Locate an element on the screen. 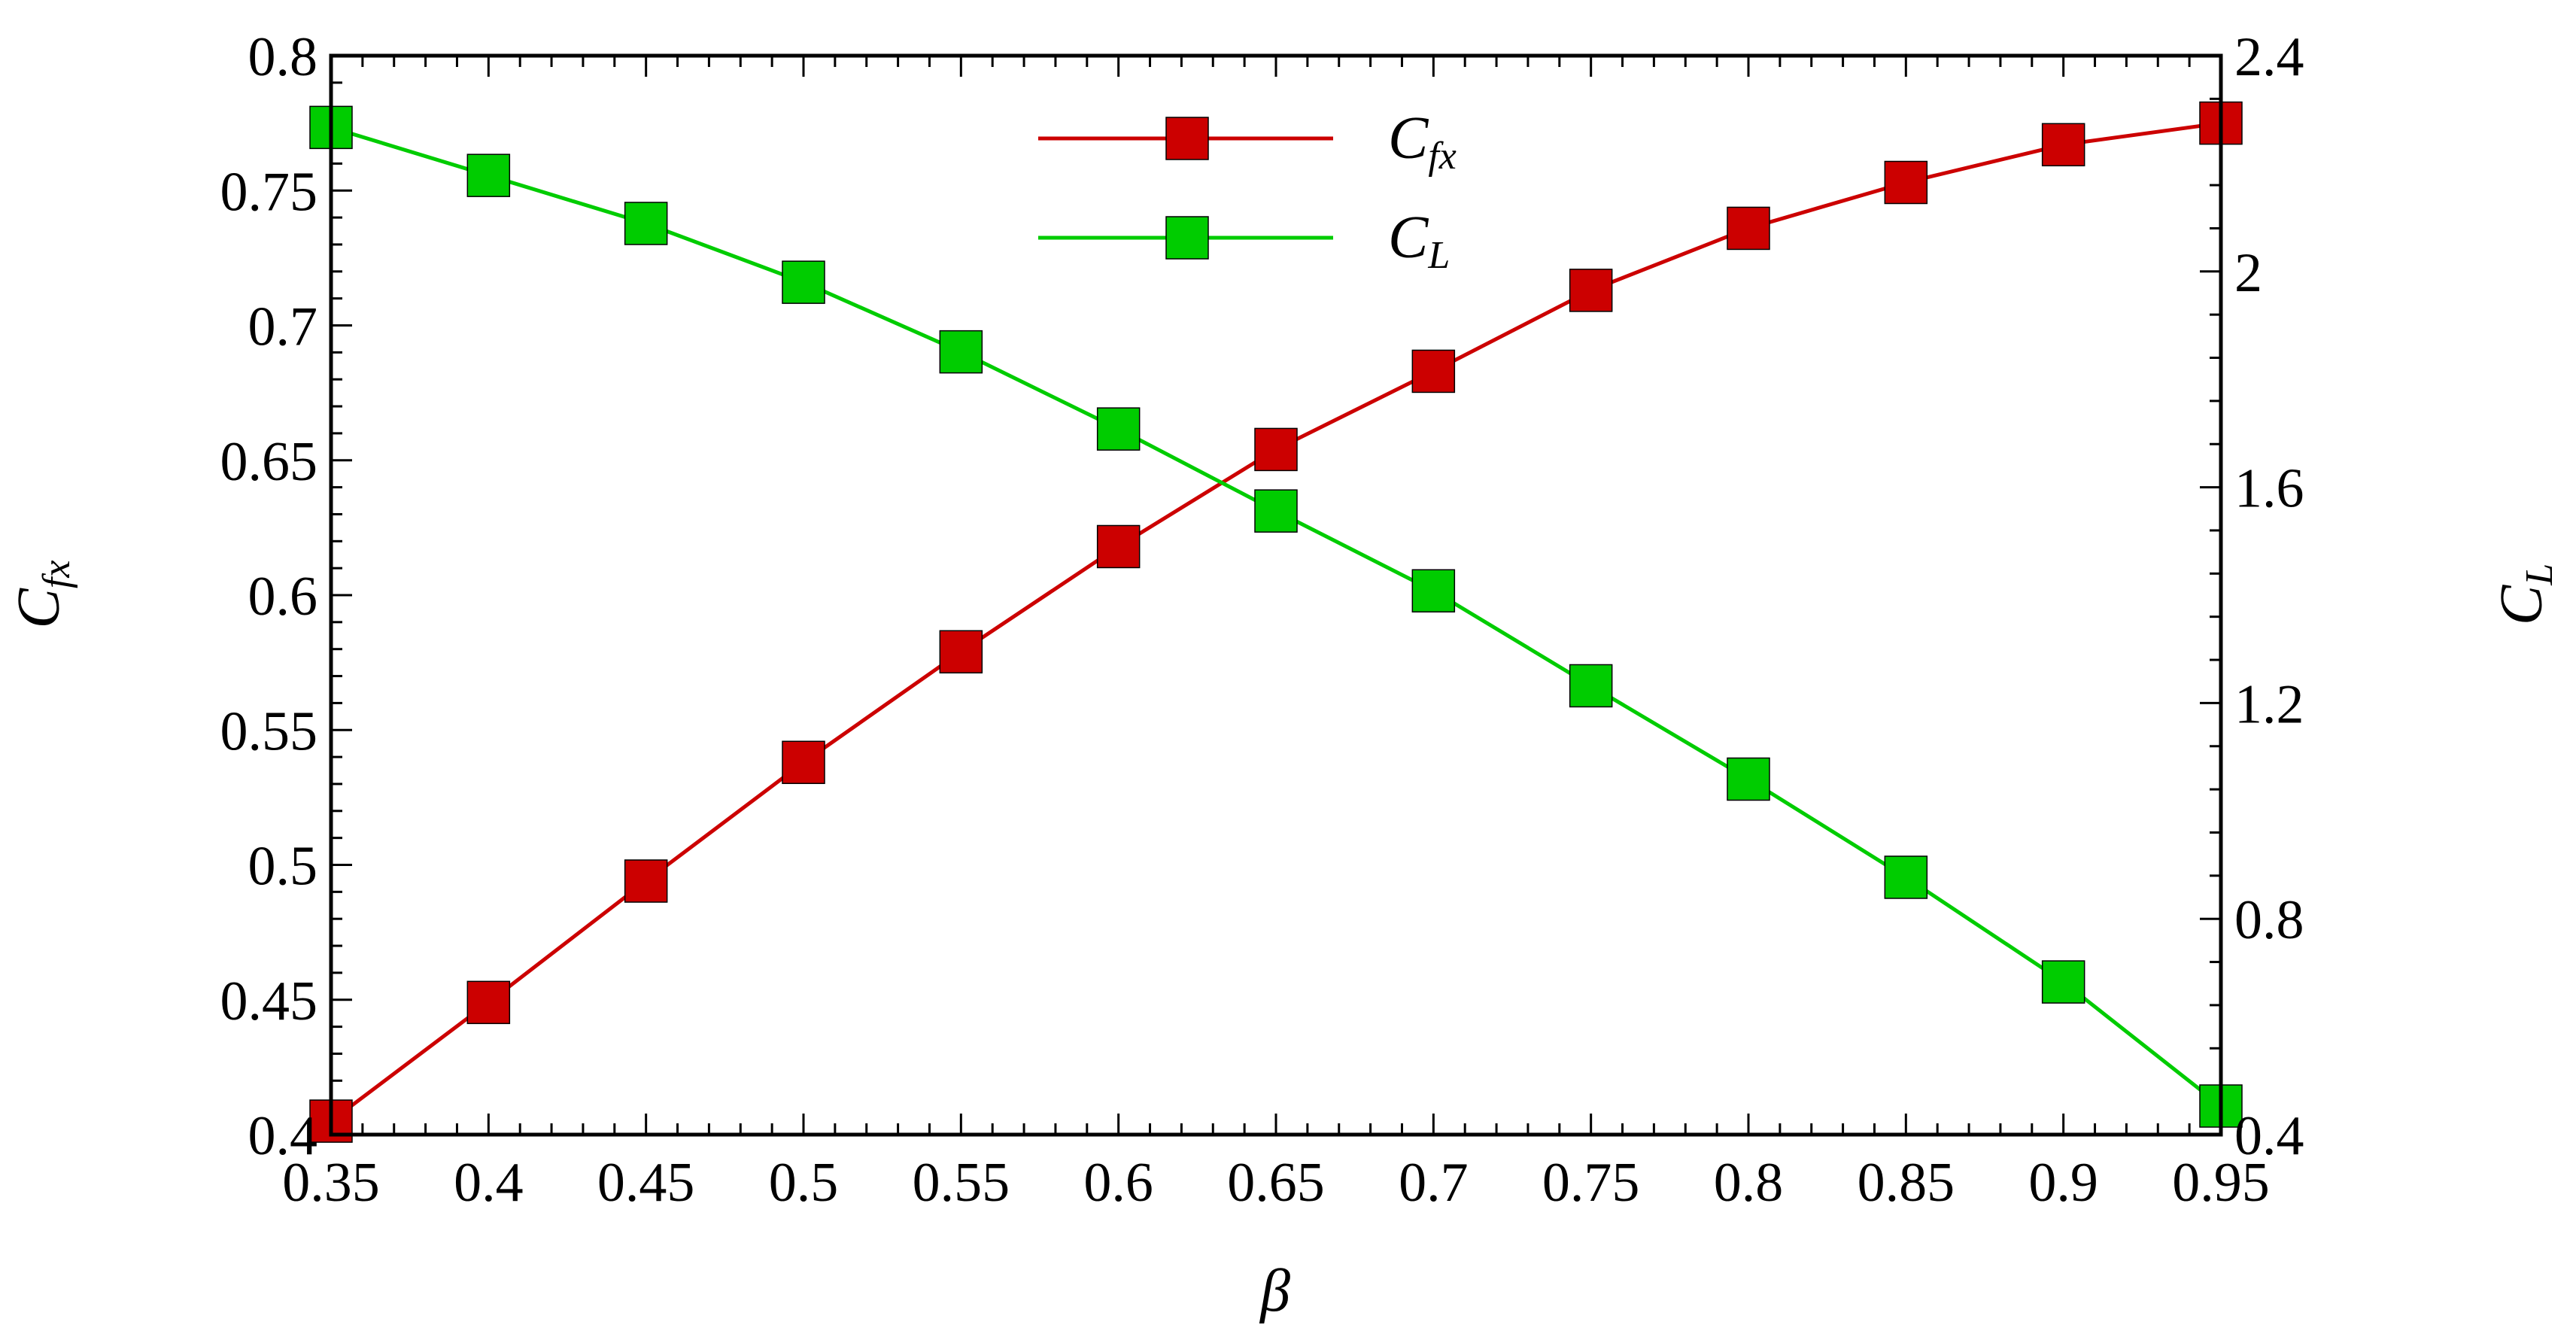  x-tick-label: 0.55 is located at coordinates (962, 1183).